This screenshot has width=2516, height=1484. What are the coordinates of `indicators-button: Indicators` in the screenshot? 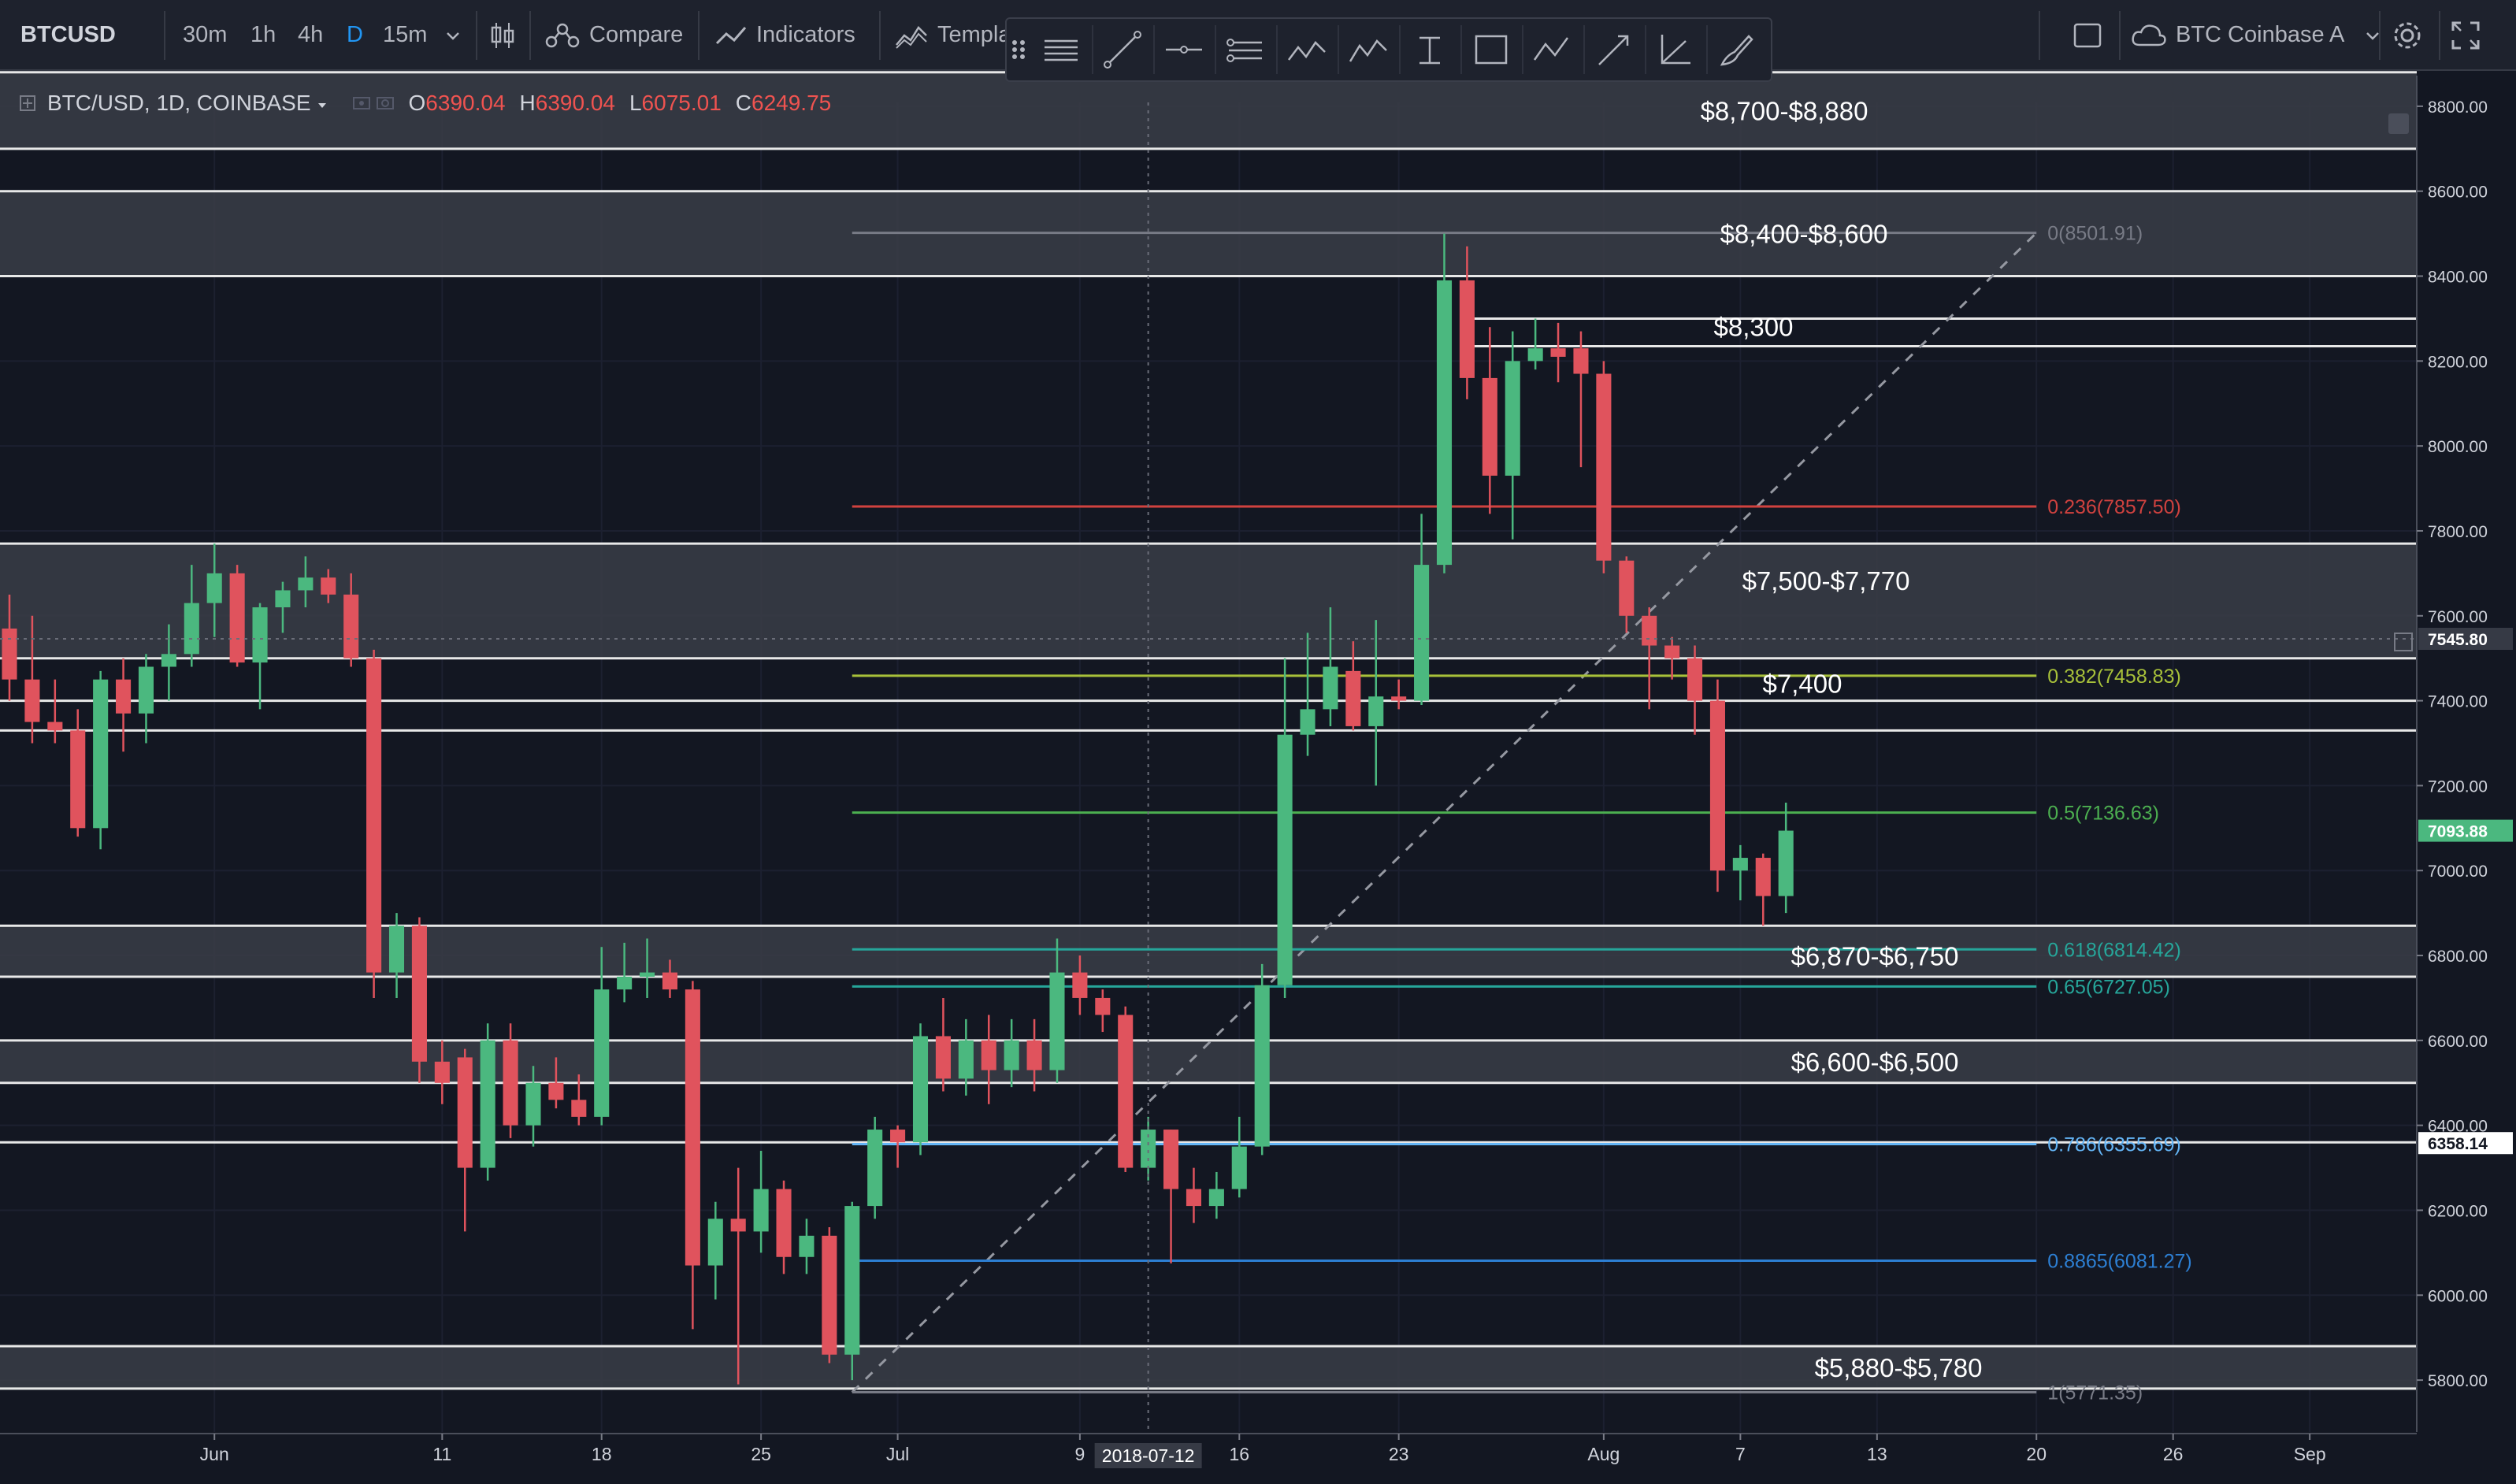 It's located at (785, 34).